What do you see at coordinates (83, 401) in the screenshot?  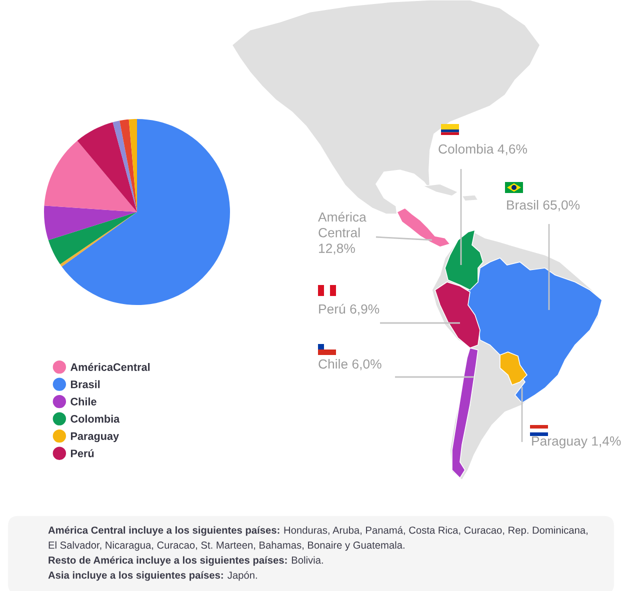 I see `legend-label: Chile` at bounding box center [83, 401].